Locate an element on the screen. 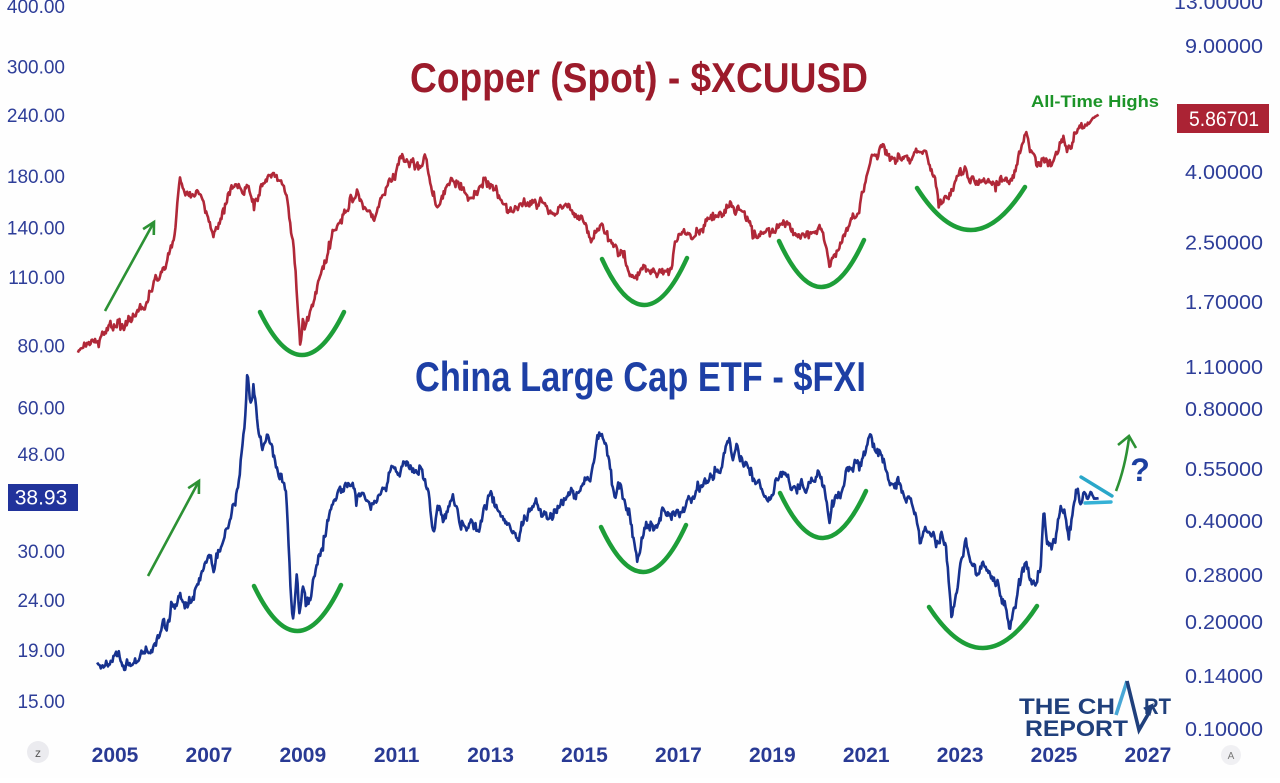 The width and height of the screenshot is (1280, 783). svg-text: 2023 is located at coordinates (960, 755).